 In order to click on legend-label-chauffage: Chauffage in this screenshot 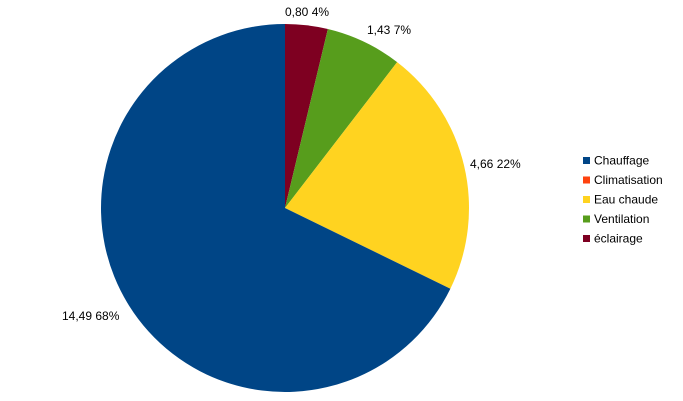, I will do `click(621, 161)`.